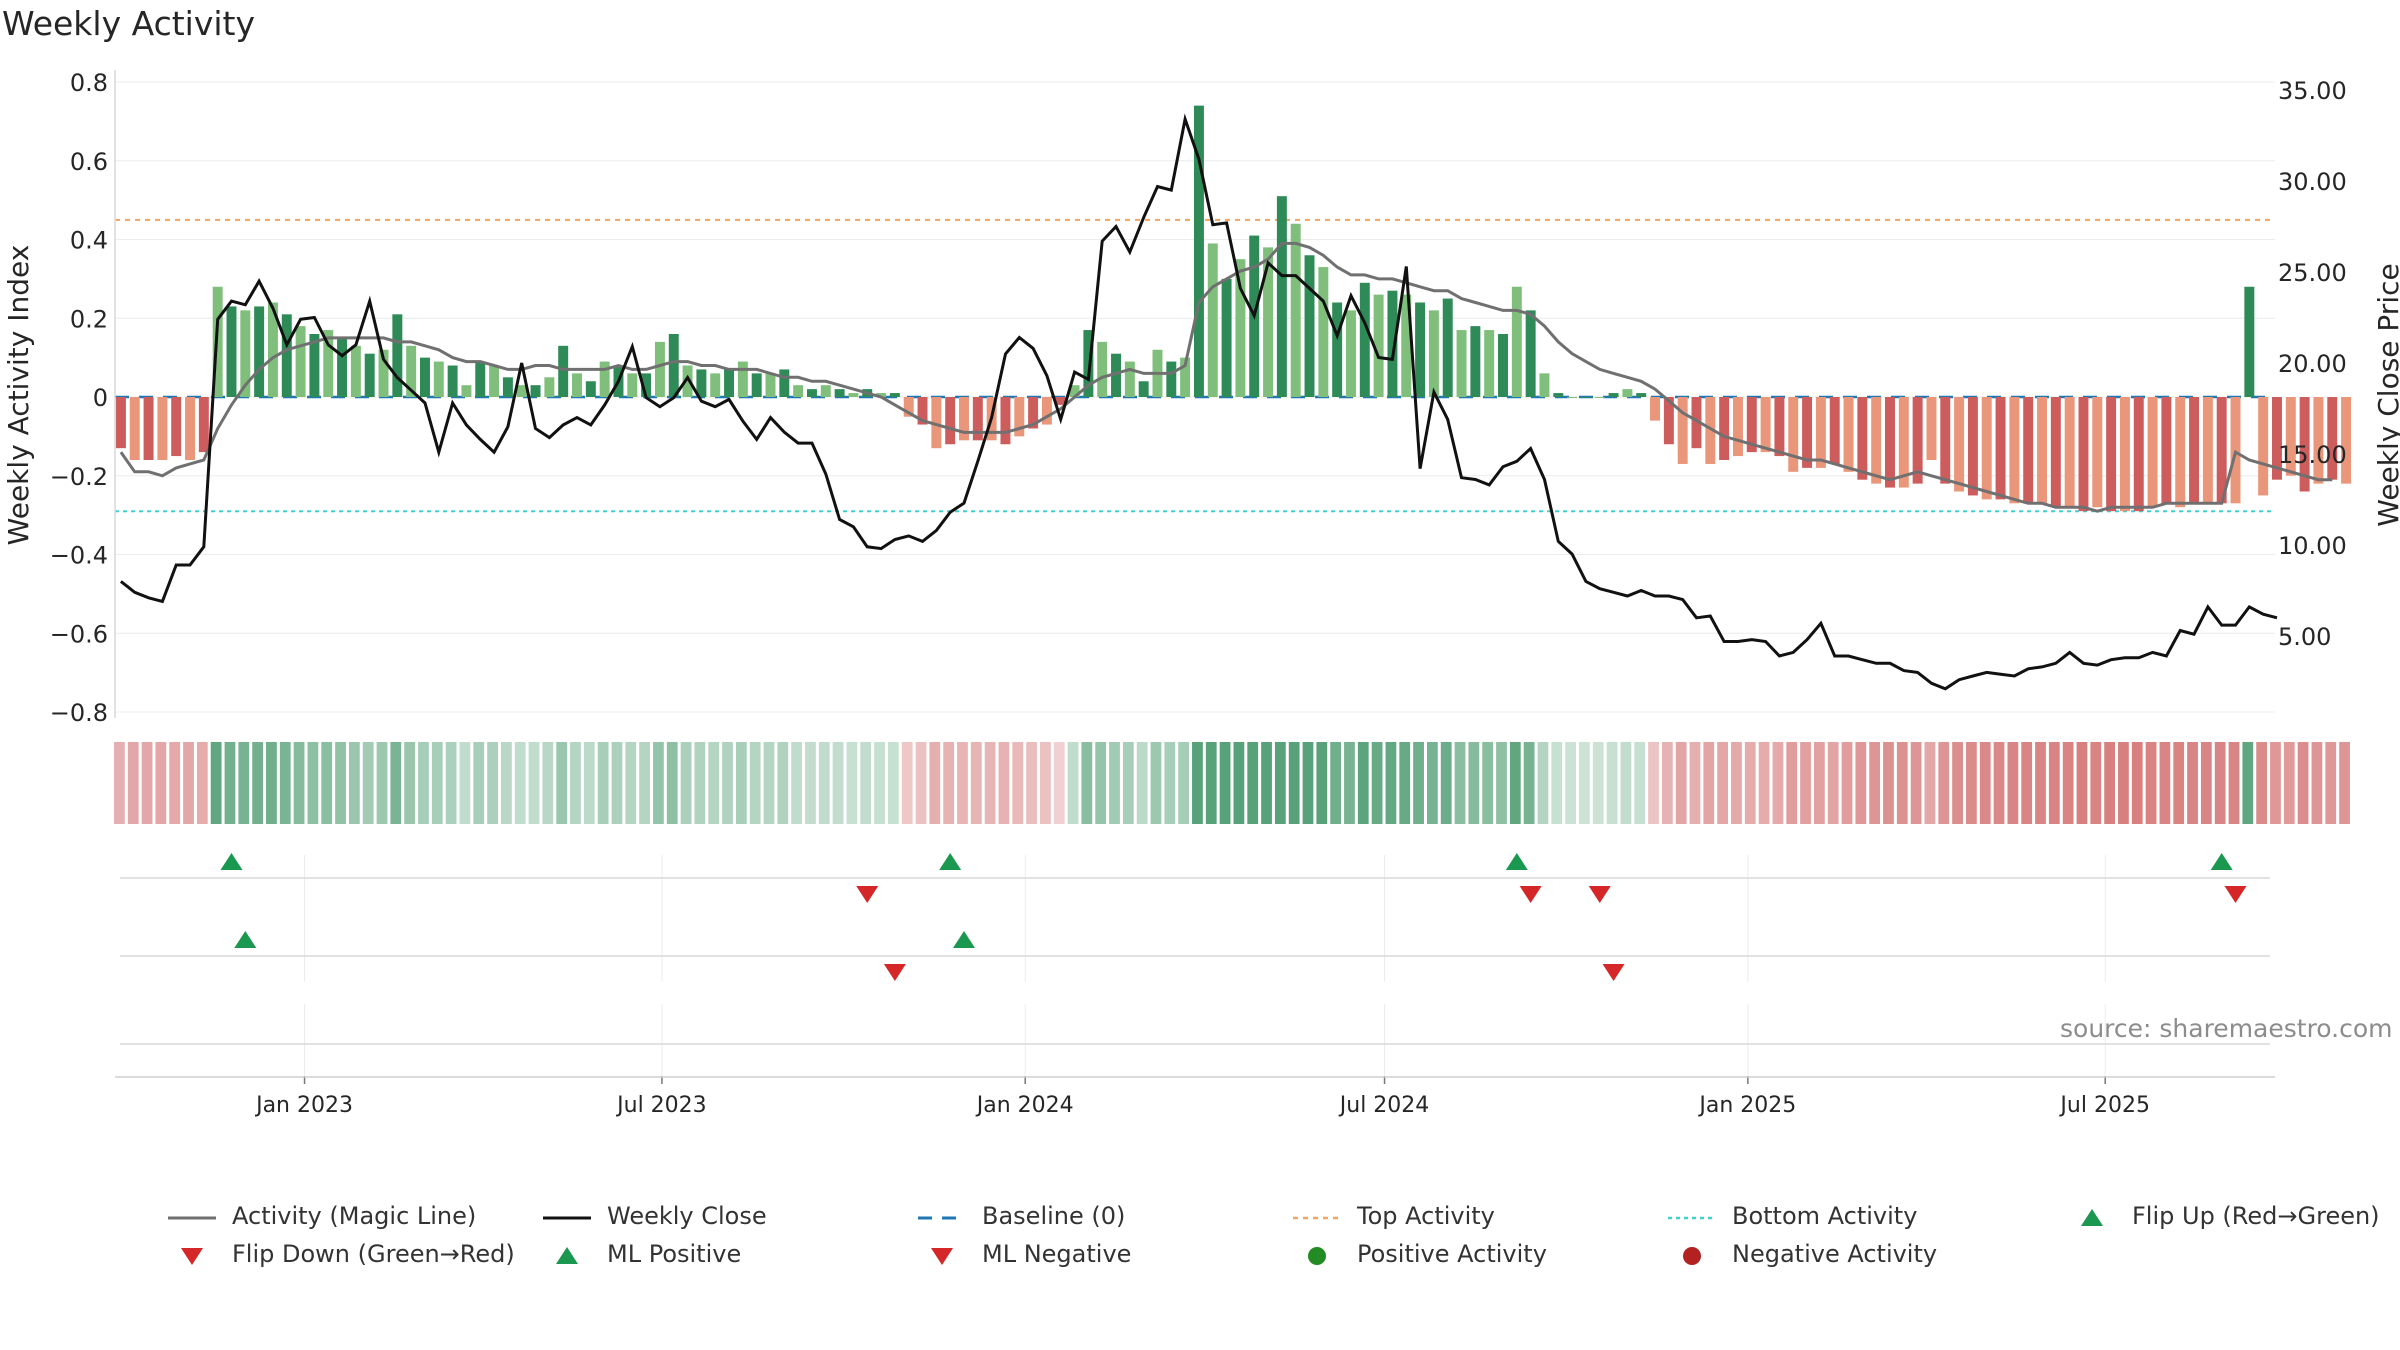 This screenshot has height=1350, width=2400. I want to click on flip-up-marker, so click(950, 861).